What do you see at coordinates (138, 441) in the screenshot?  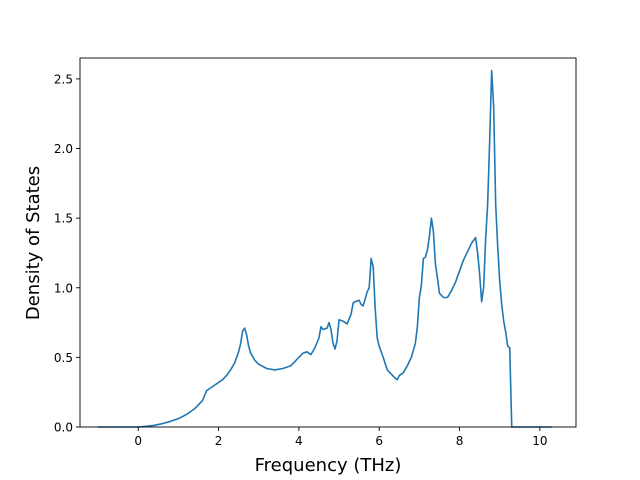 I see `x-tick-label: 0` at bounding box center [138, 441].